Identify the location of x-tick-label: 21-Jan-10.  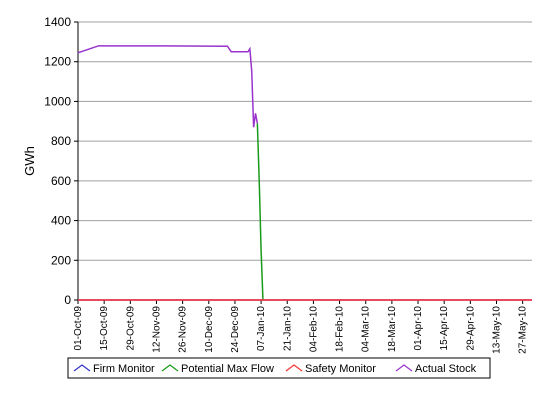
(287, 328).